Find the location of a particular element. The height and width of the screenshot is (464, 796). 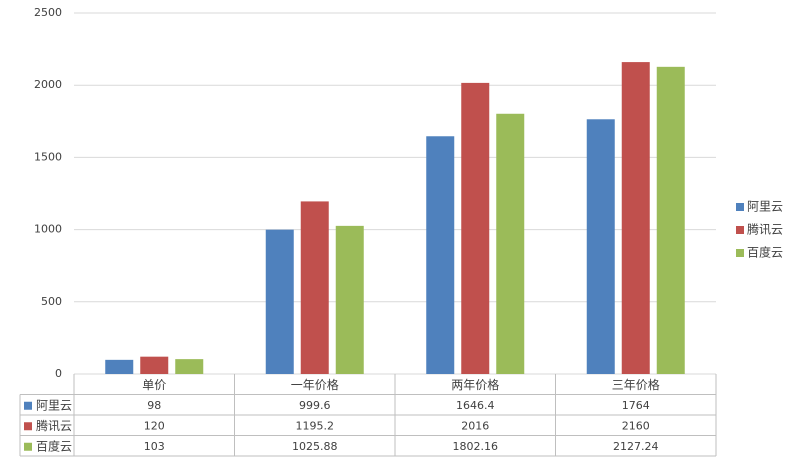

table-series-label: 阿里云 is located at coordinates (54, 405).